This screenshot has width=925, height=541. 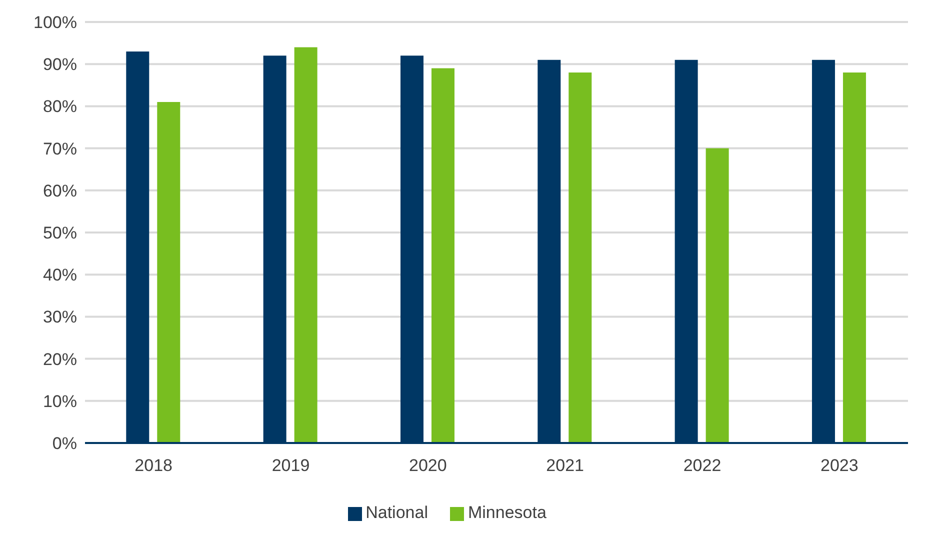 What do you see at coordinates (291, 466) in the screenshot?
I see `x-tick-label: 2019` at bounding box center [291, 466].